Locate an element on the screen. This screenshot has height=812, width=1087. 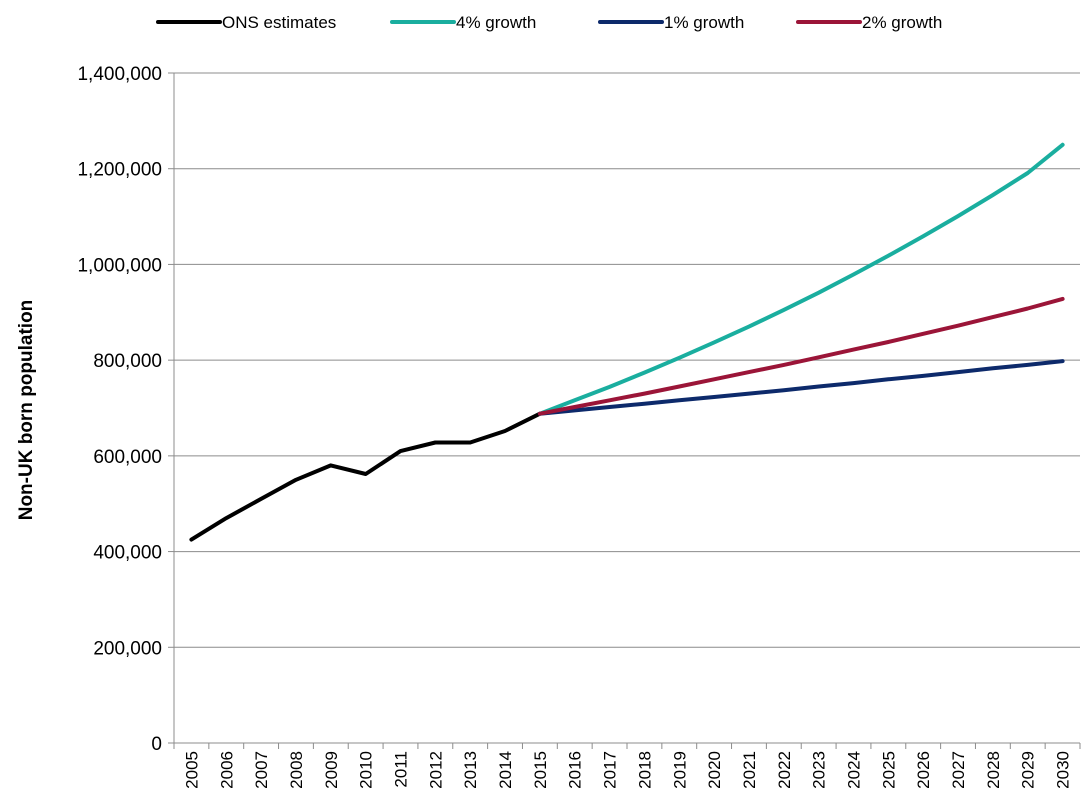
x-tick-label: 2027 is located at coordinates (958, 770).